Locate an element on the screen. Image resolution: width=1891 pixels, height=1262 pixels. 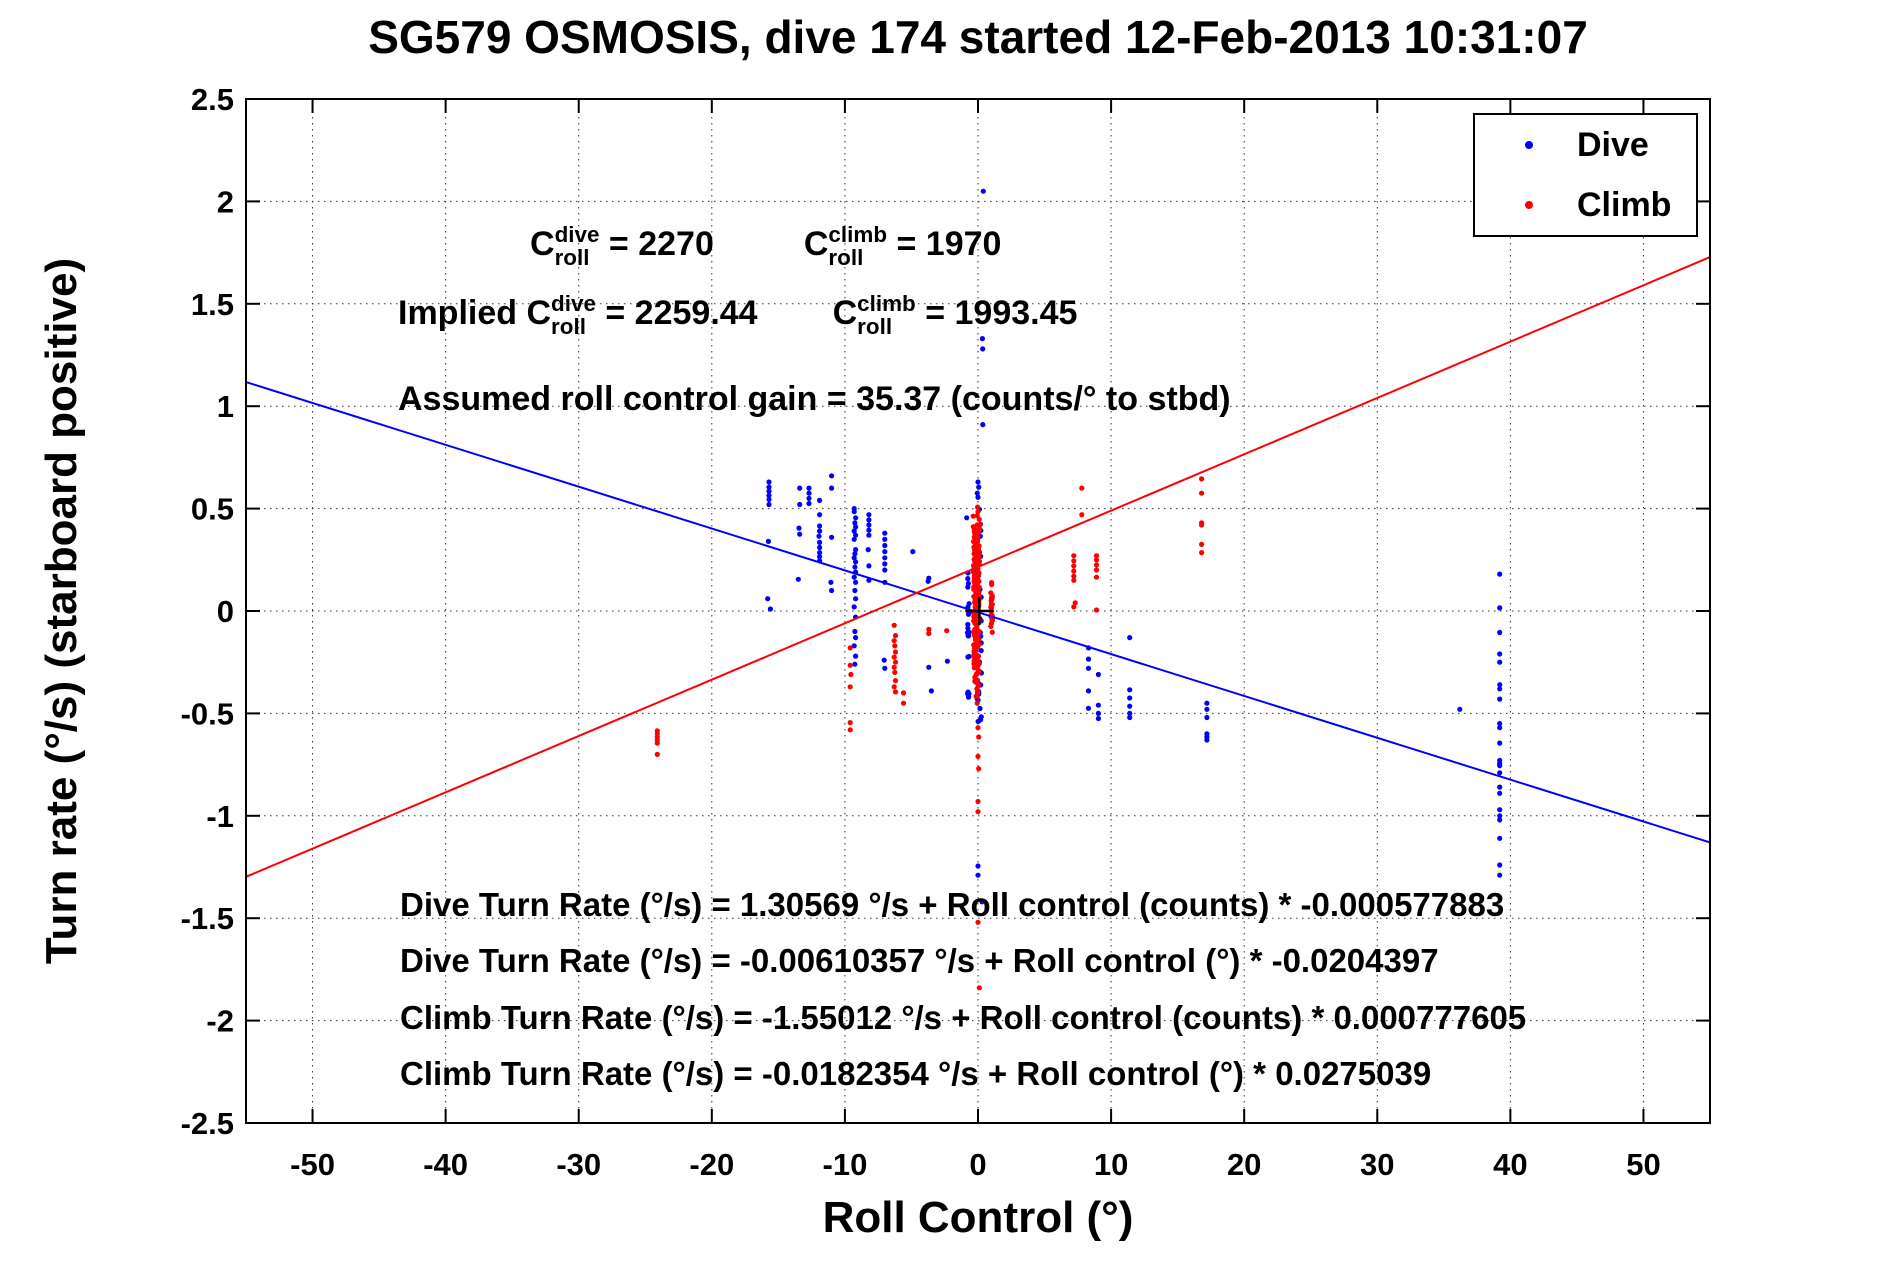
y-axis-label: Turn rate (°/s) (starboard positive) is located at coordinates (61, 611).